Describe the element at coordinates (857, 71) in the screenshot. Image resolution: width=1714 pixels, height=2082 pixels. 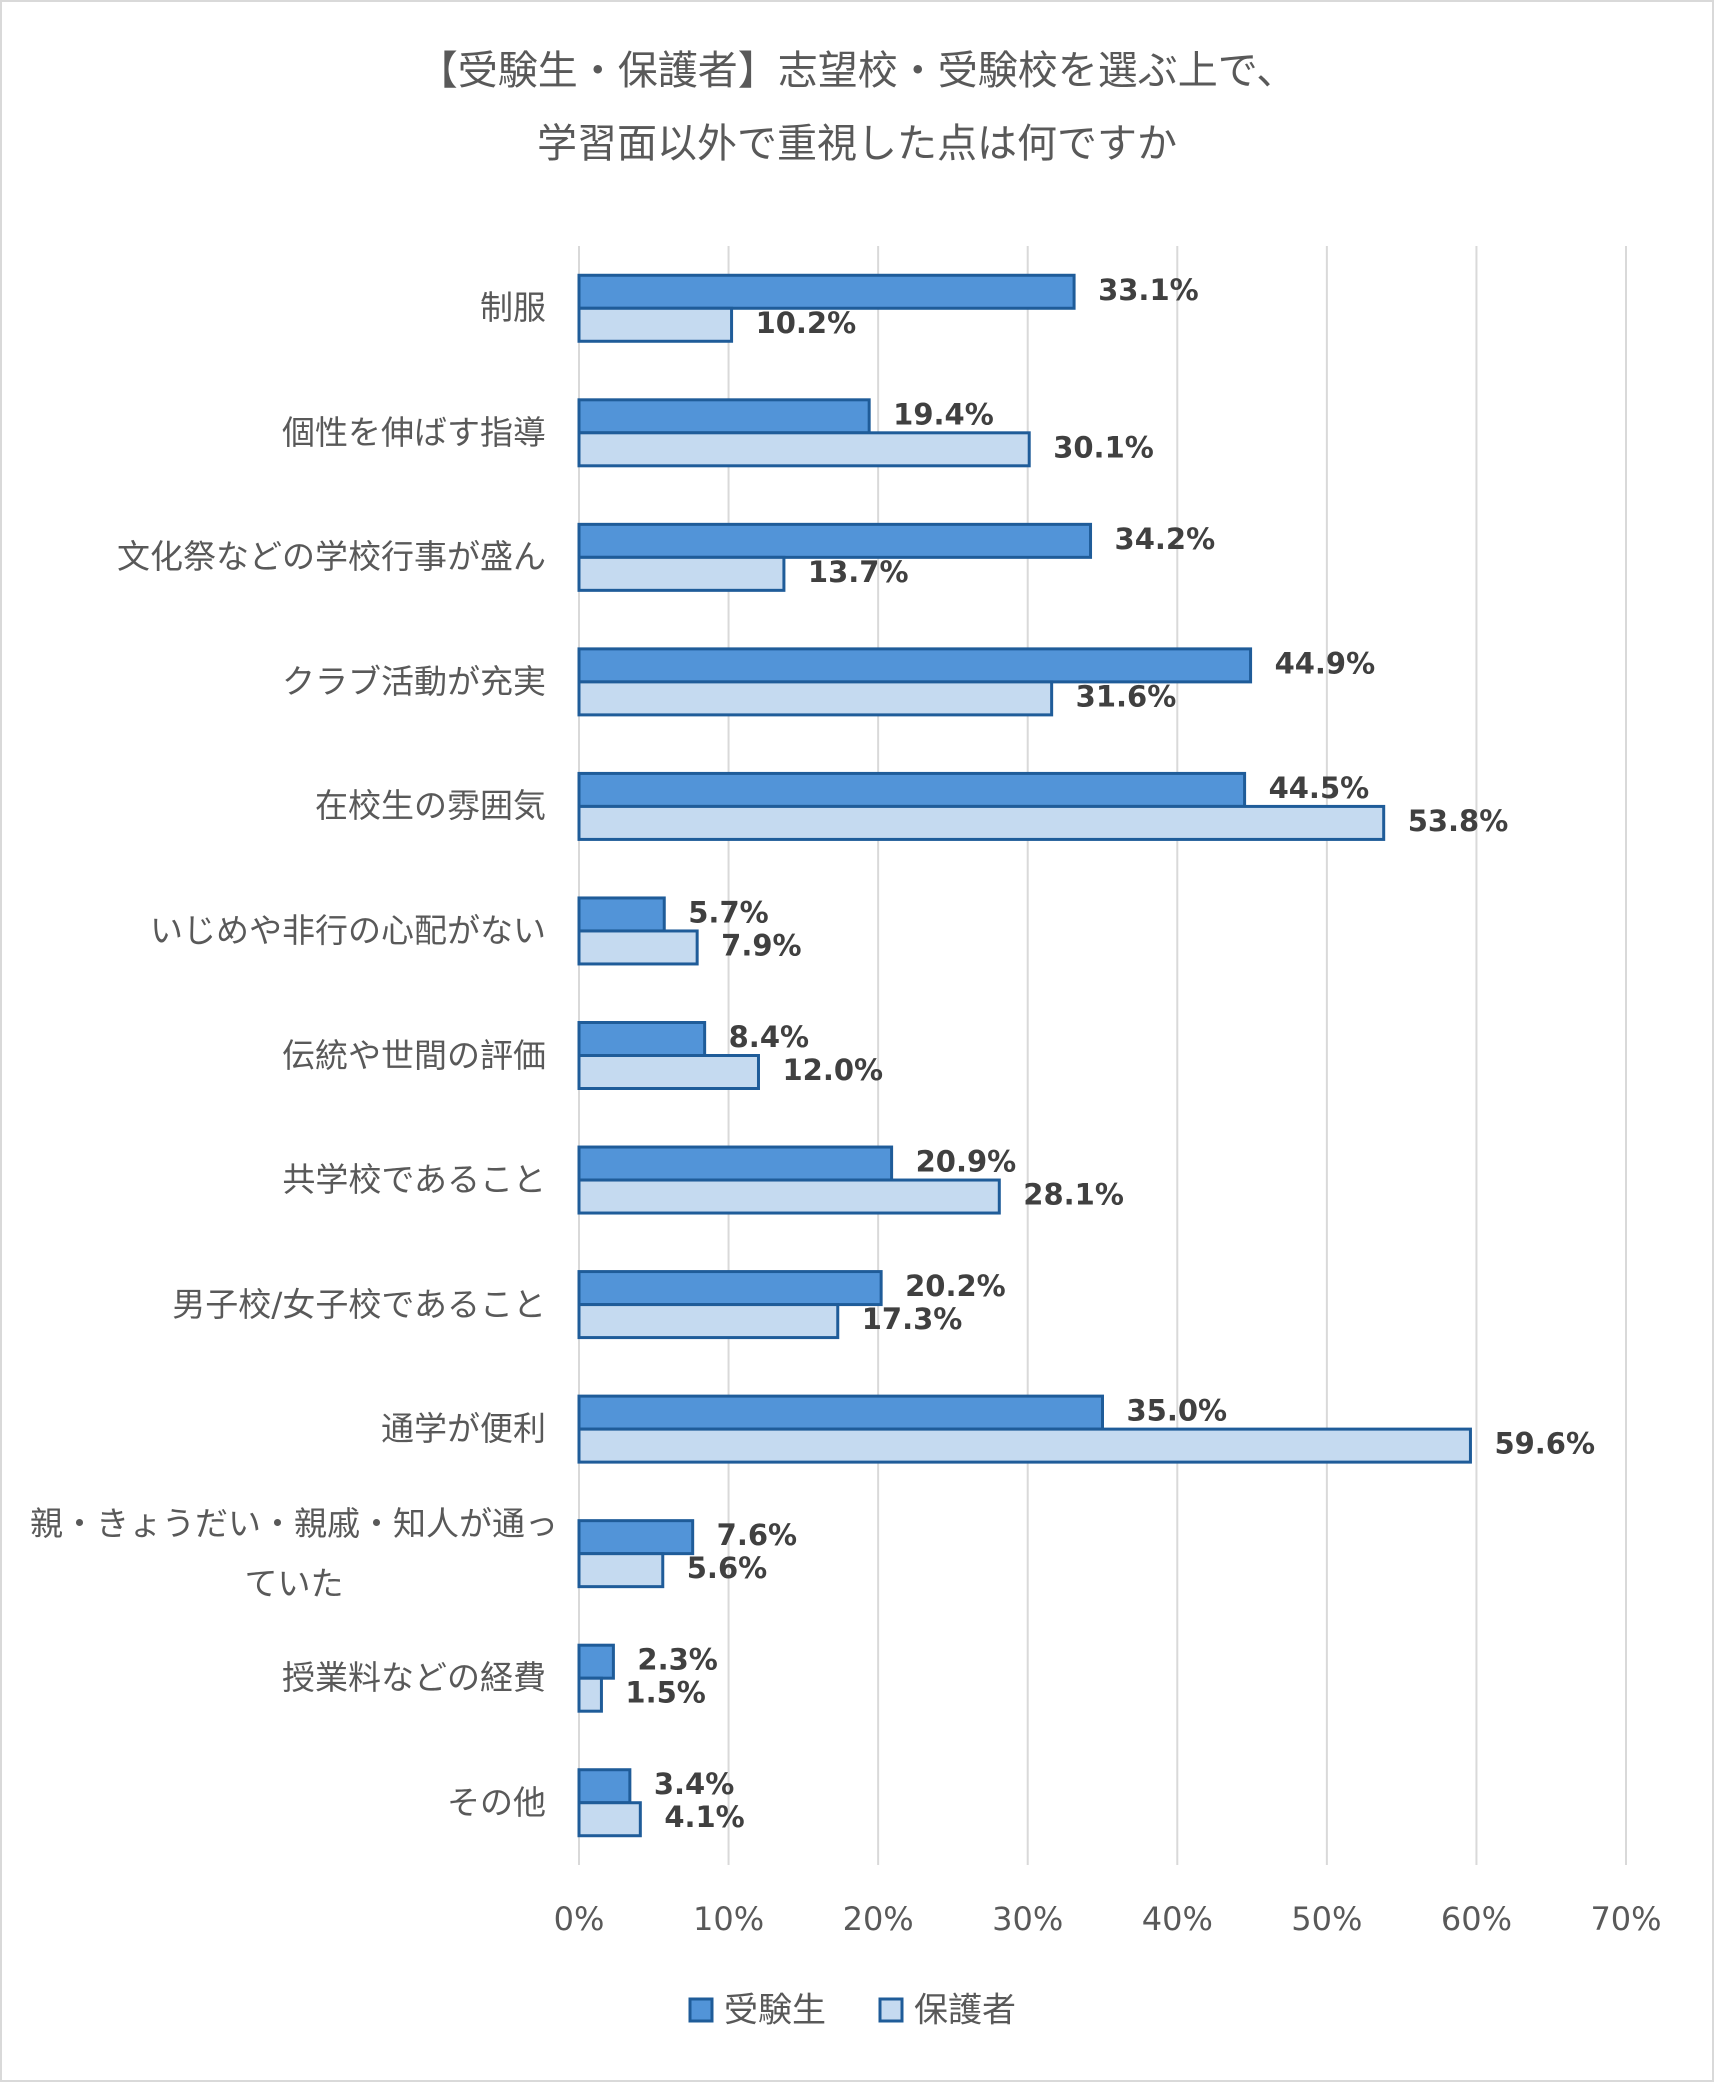
I see `chart-title: 【受験生・保護者】志望校・受験校を選ぶ上で、` at that location.